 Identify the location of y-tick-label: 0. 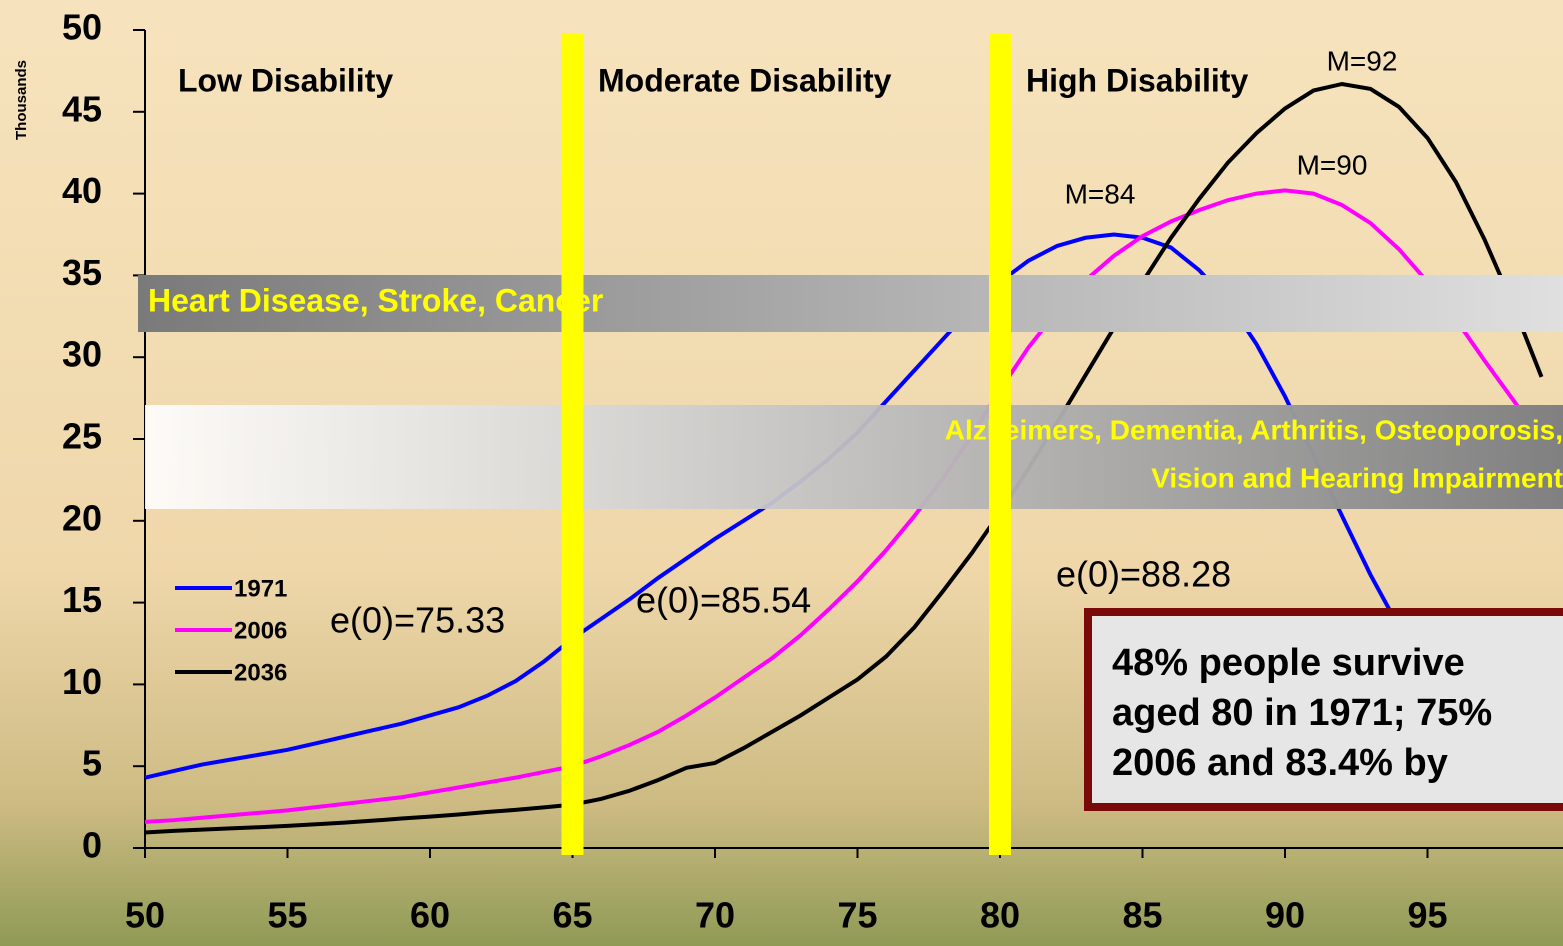
(92, 845).